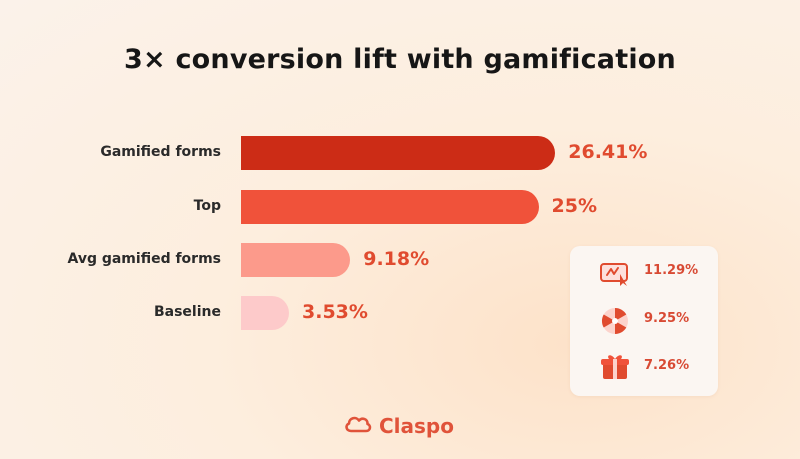  Describe the element at coordinates (144, 259) in the screenshot. I see `category-label: Avg gamified forms` at that location.